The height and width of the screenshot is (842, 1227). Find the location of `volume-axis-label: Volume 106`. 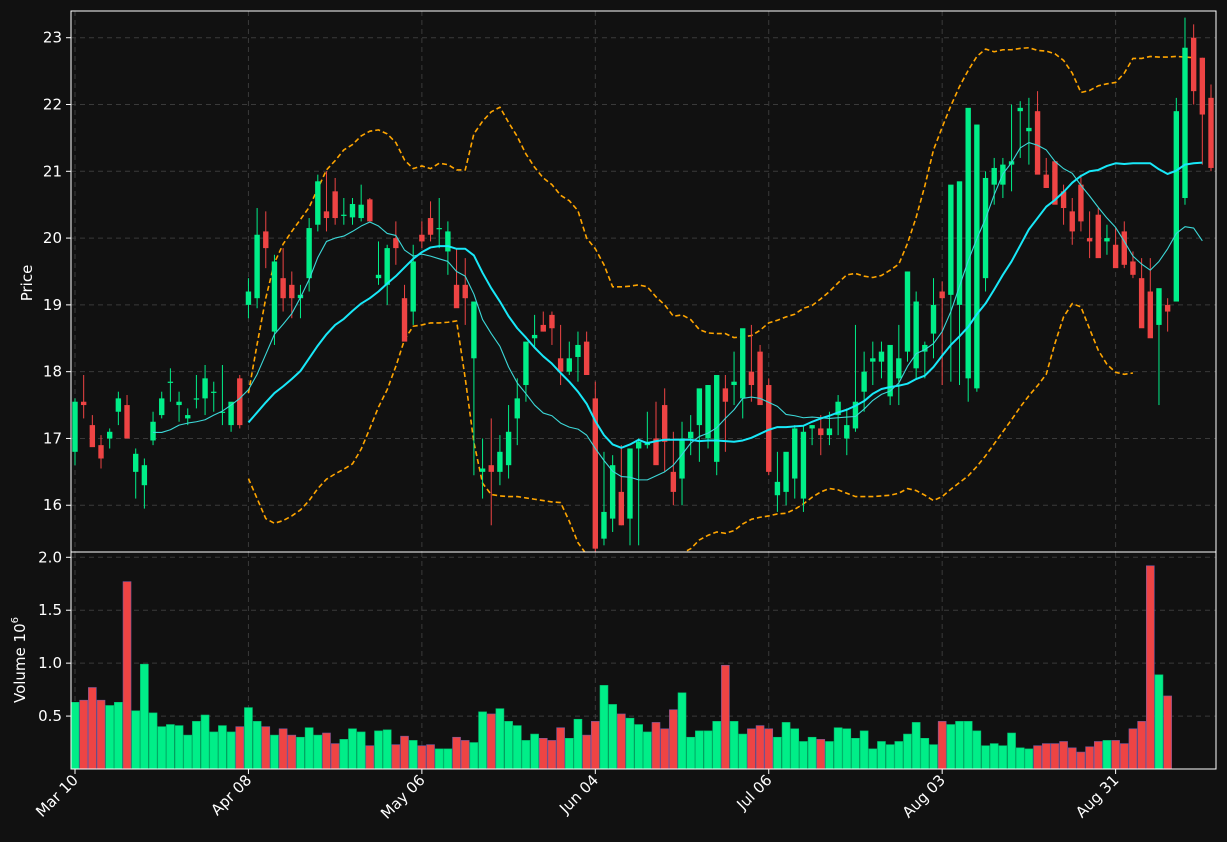

volume-axis-label: Volume 106 is located at coordinates (19, 660).